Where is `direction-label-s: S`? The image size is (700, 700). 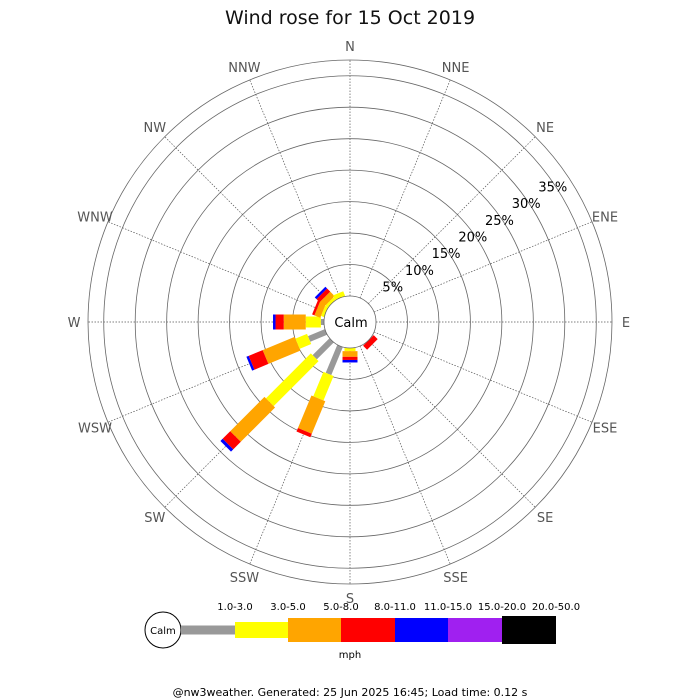 direction-label-s: S is located at coordinates (350, 599).